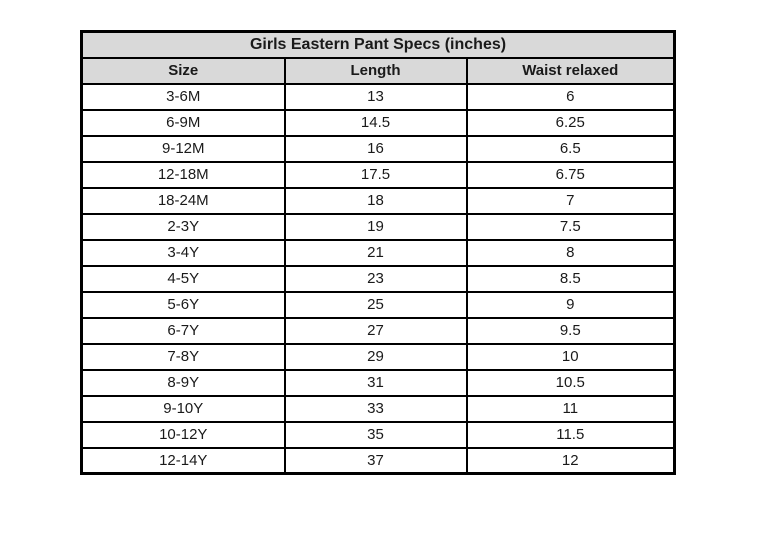 The width and height of the screenshot is (776, 538). Describe the element at coordinates (183, 434) in the screenshot. I see `size-cell: 10-12Y` at that location.